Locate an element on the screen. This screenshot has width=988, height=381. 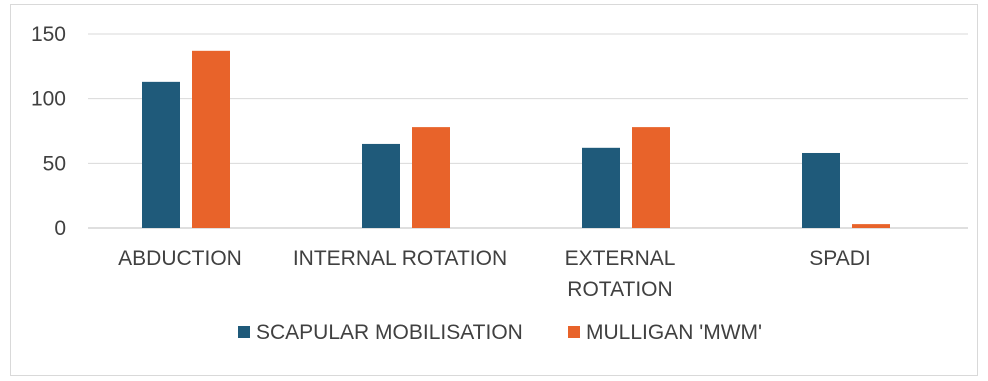
y-tick-label: 100 is located at coordinates (48, 99).